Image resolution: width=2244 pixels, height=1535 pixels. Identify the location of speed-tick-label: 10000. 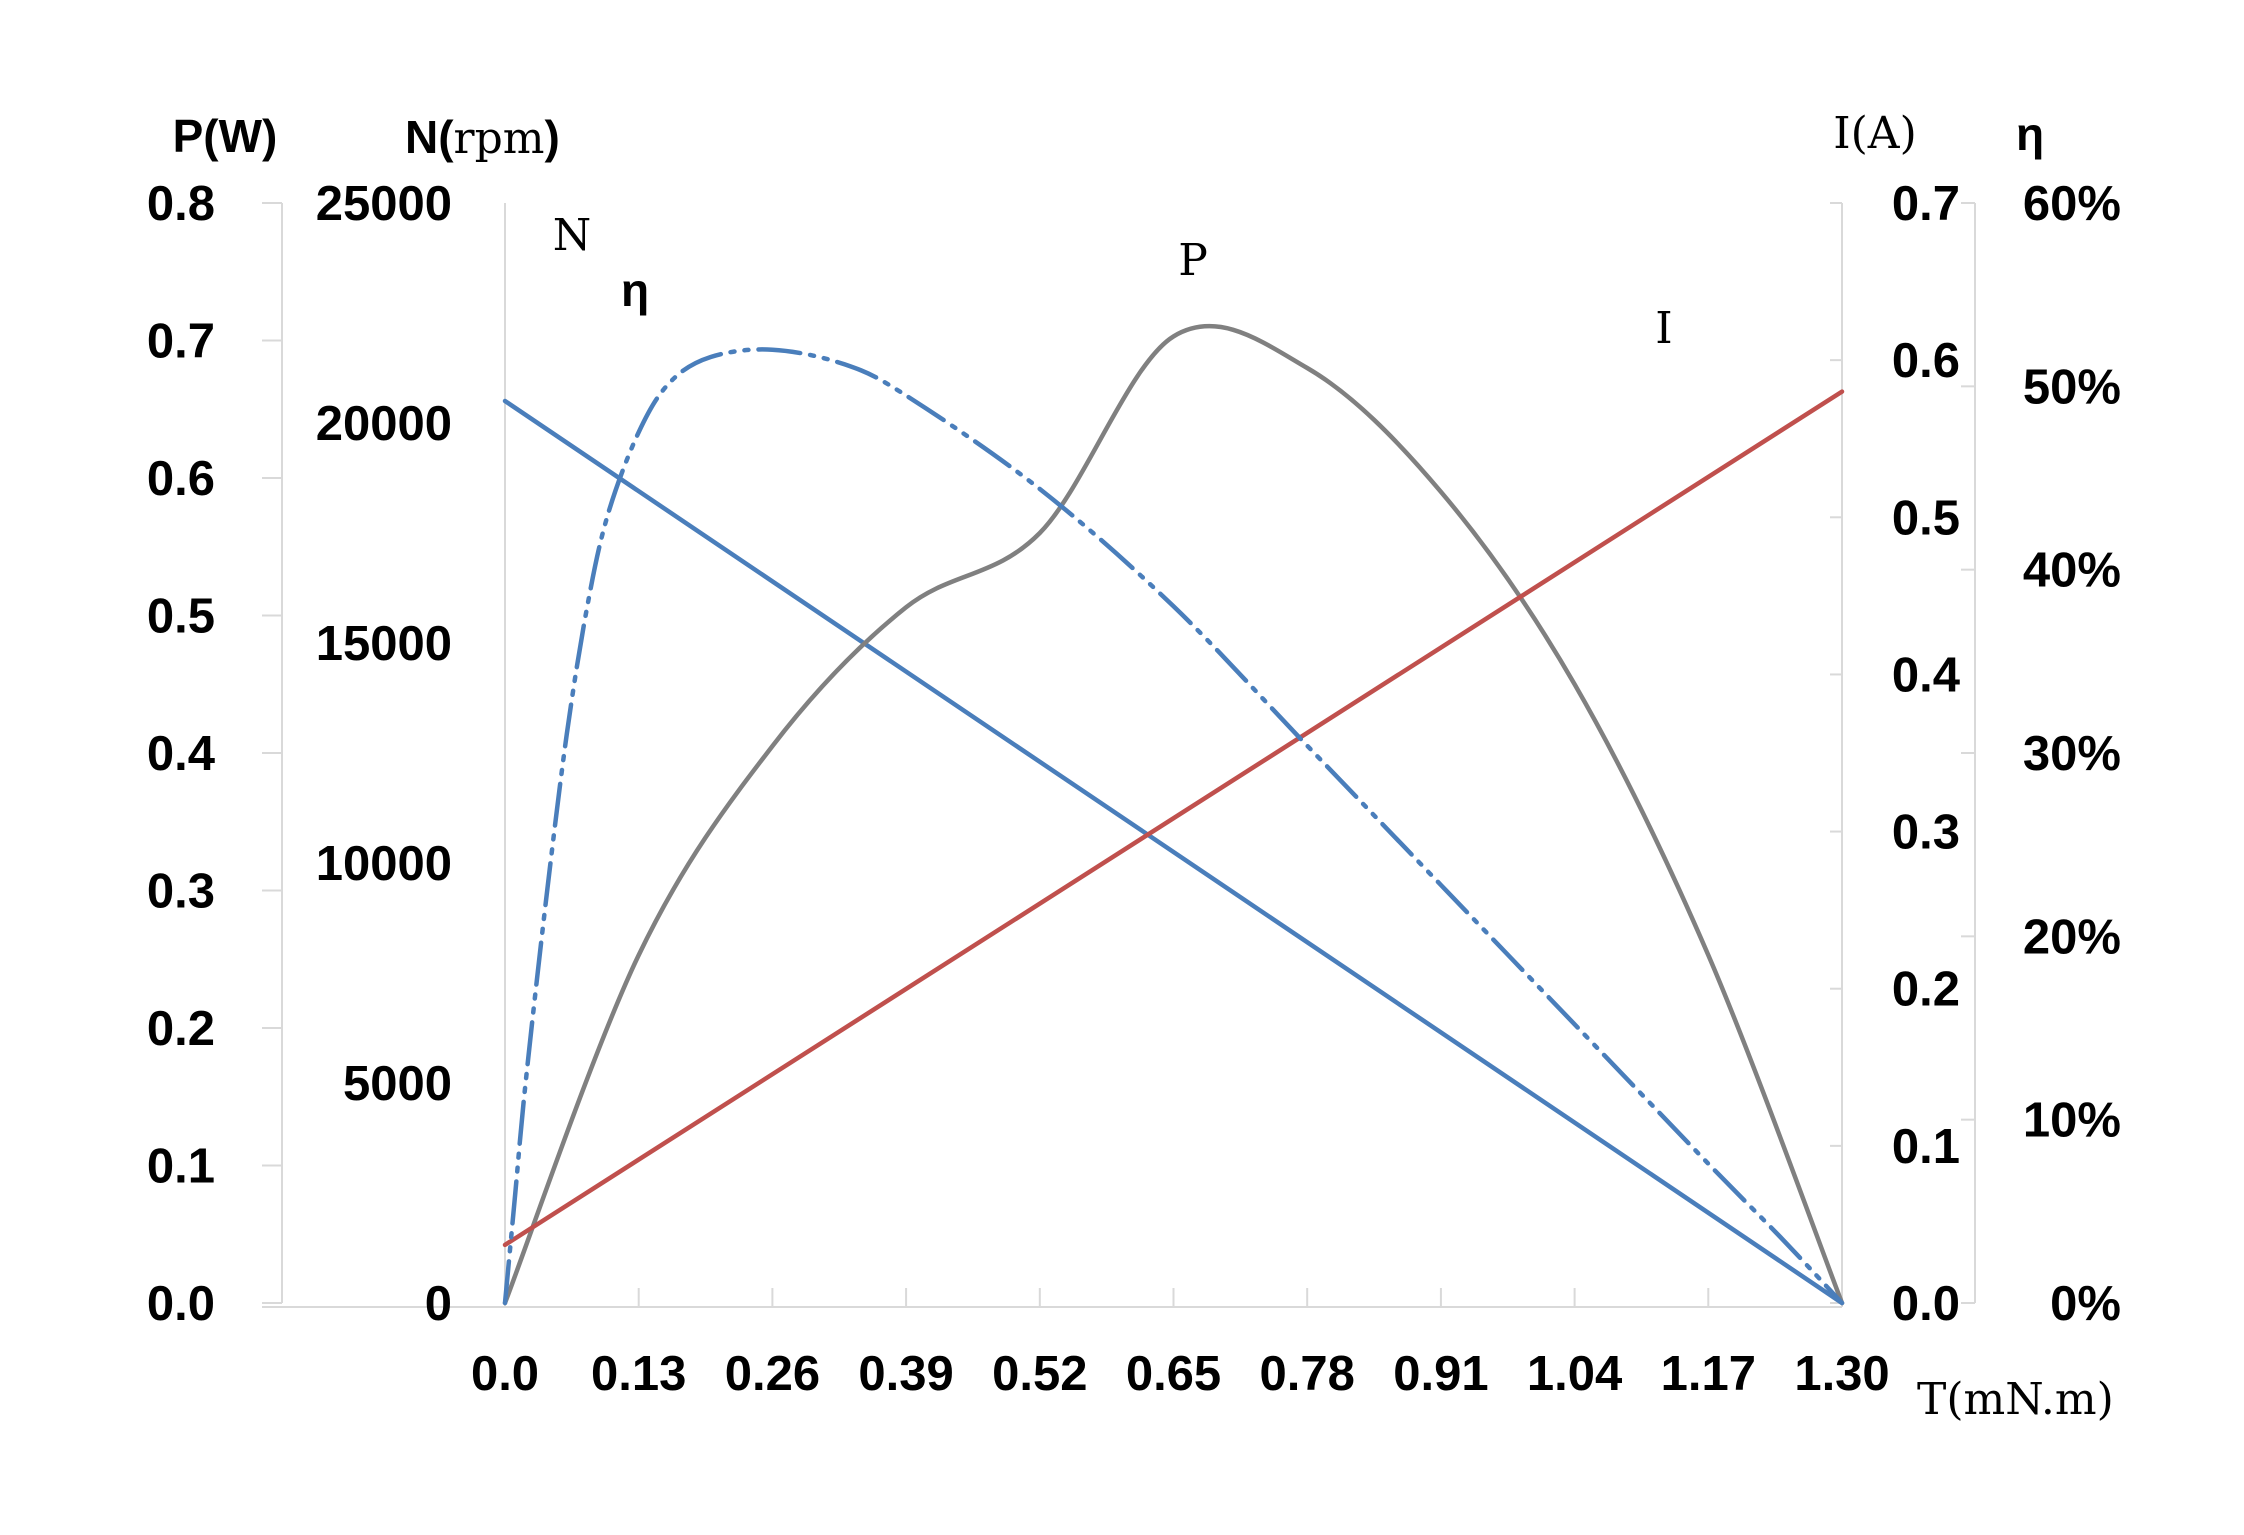
(384, 864).